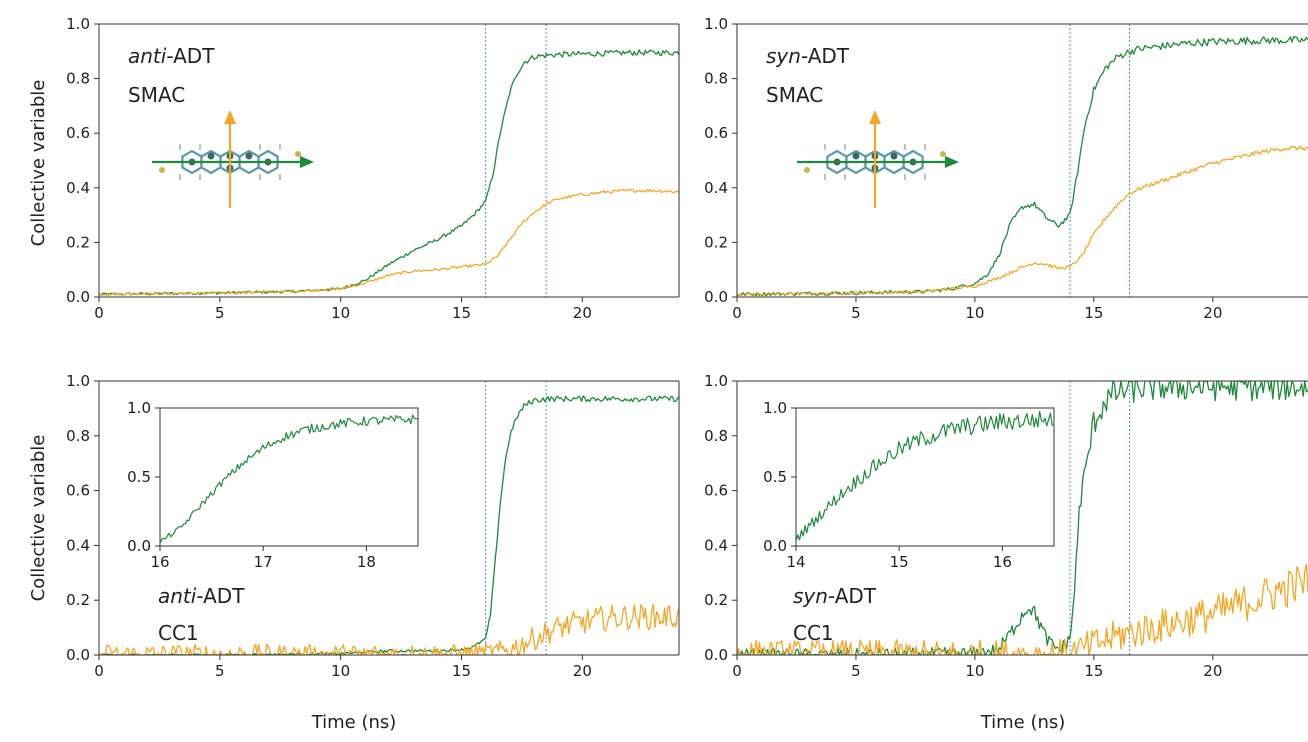  Describe the element at coordinates (366, 562) in the screenshot. I see `inset-x-tick-label: 18` at that location.